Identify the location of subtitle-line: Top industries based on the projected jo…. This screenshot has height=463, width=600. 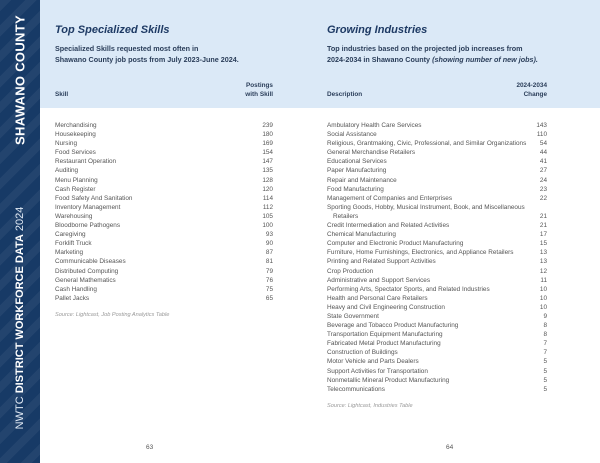
(425, 48).